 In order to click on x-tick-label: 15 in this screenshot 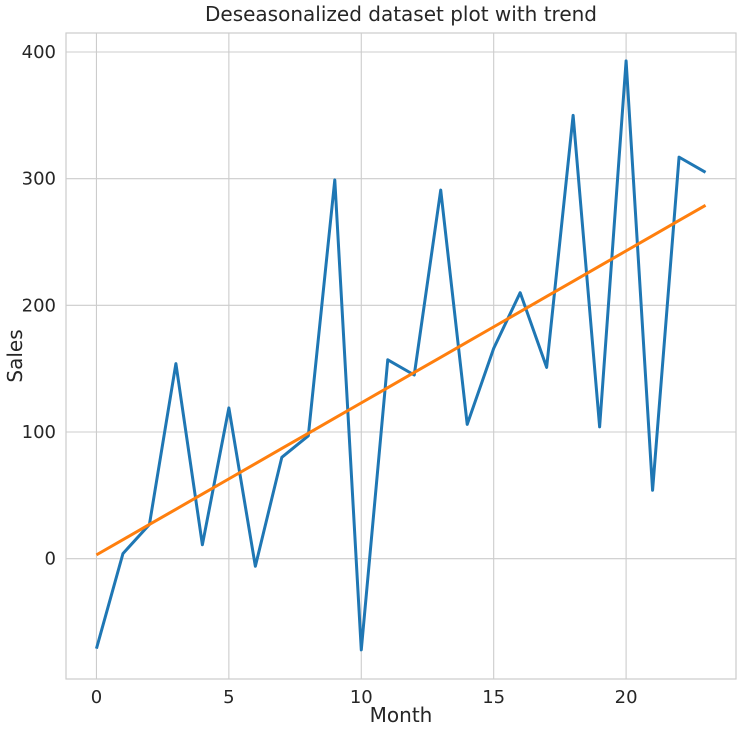, I will do `click(493, 697)`.